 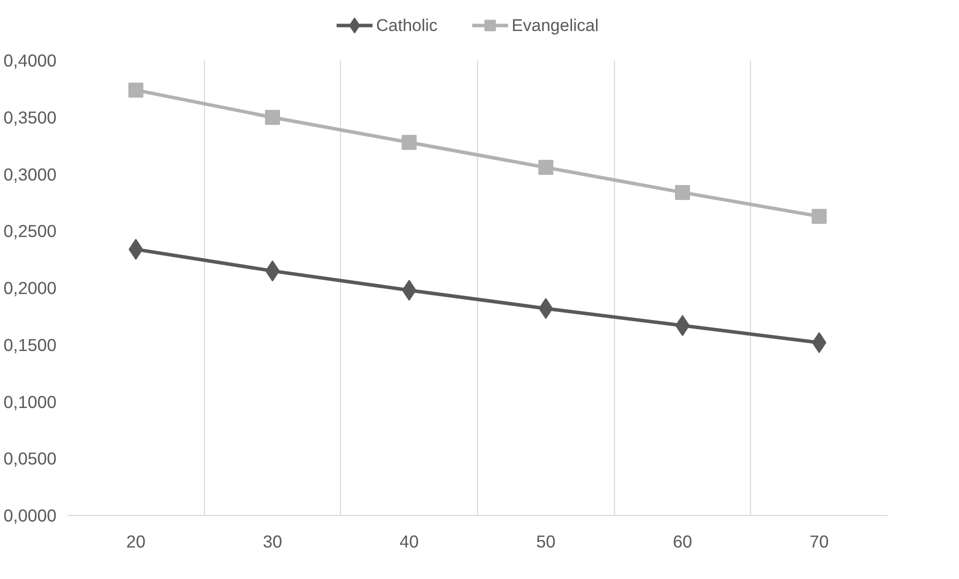 What do you see at coordinates (30, 288) in the screenshot?
I see `y-tick-label: 0,2000` at bounding box center [30, 288].